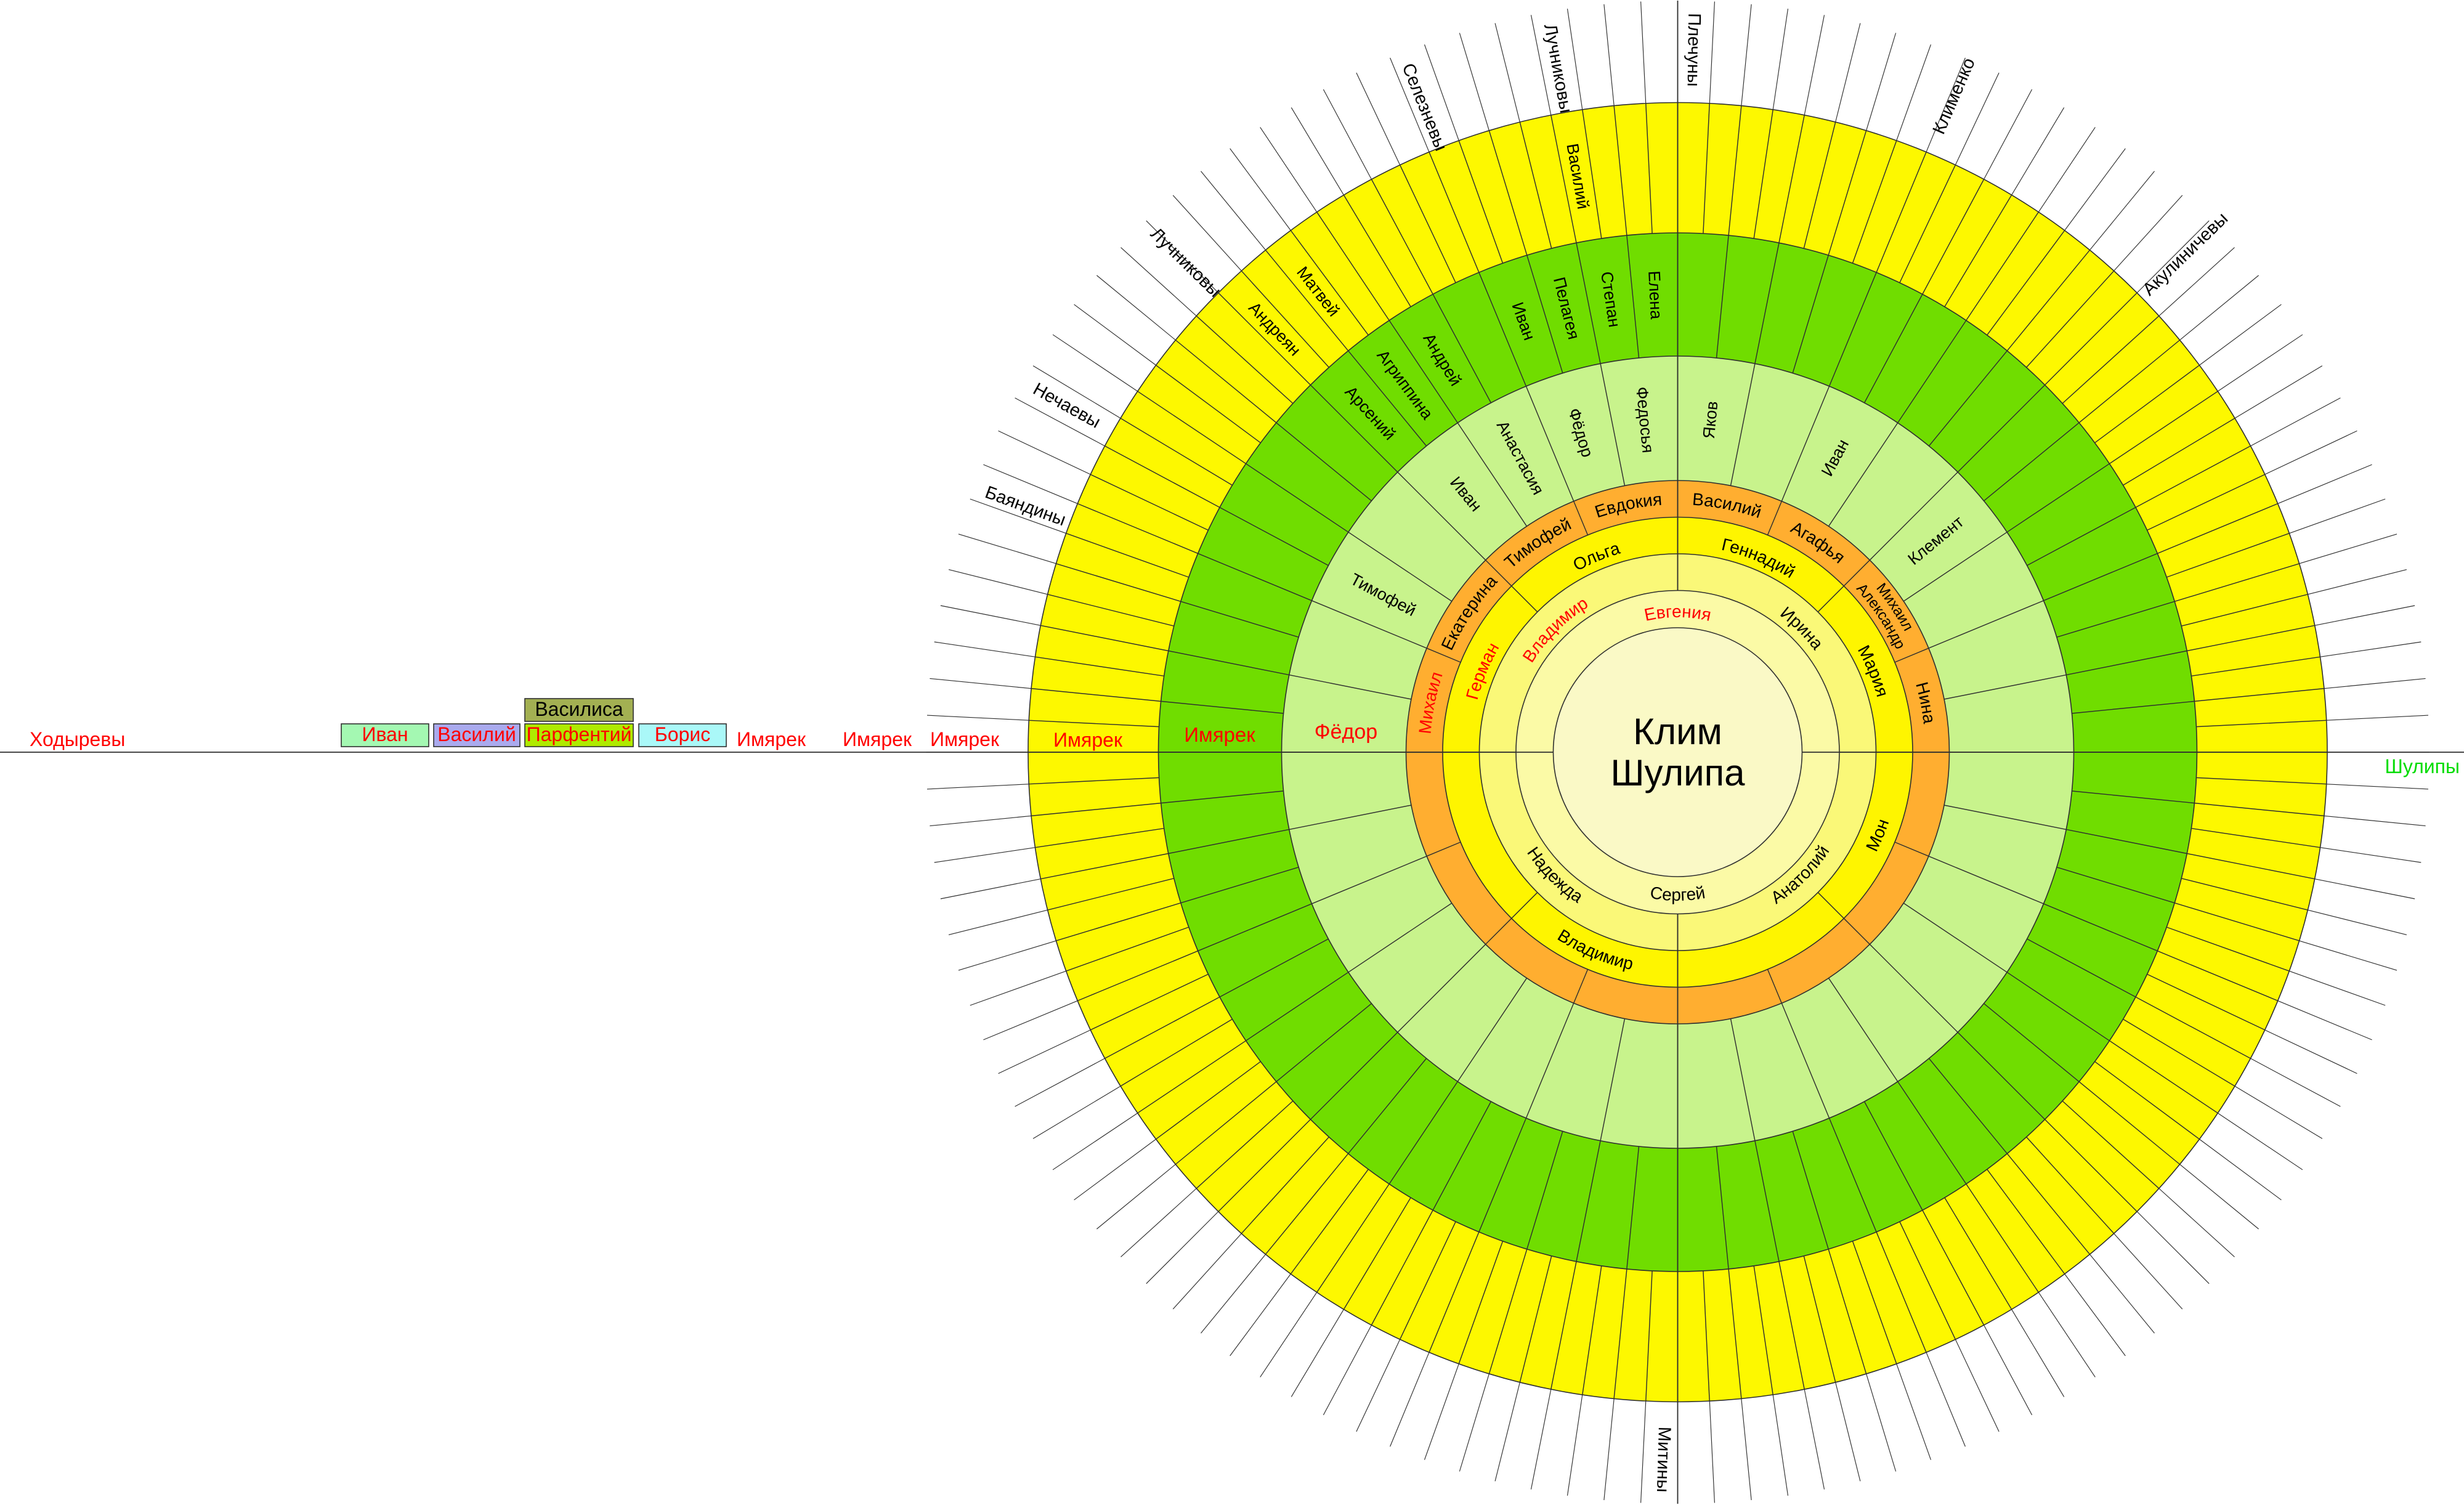 This screenshot has height=1505, width=2464. I want to click on svg-text: Яков, so click(1711, 420).